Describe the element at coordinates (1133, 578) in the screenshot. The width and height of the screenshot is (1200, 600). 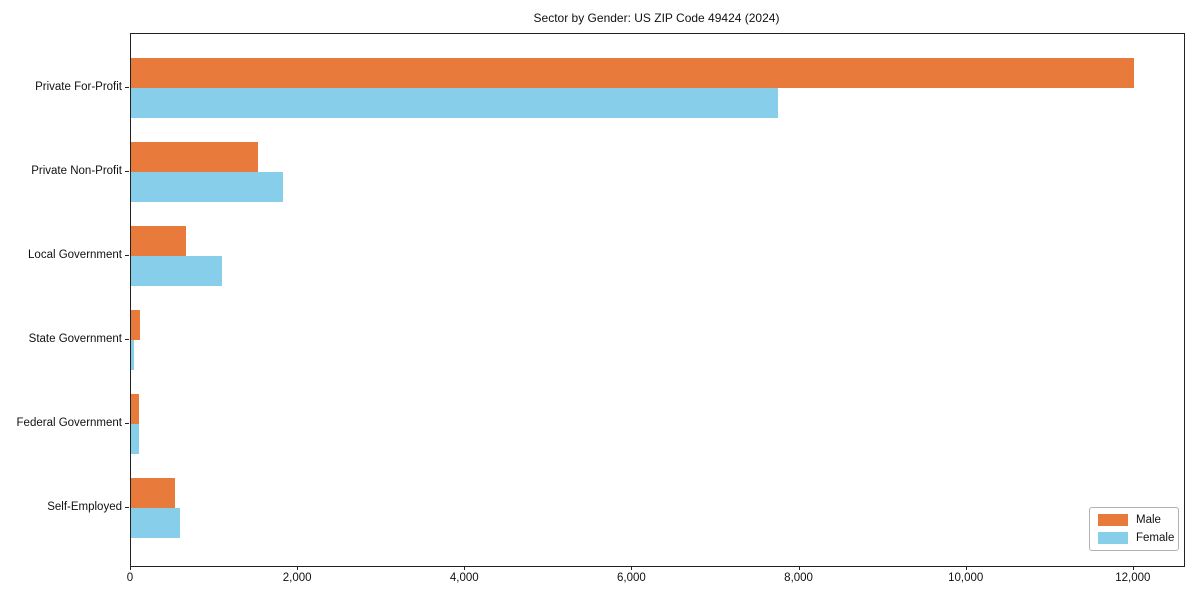
I see `x-tick-label-12000: 12,000` at that location.